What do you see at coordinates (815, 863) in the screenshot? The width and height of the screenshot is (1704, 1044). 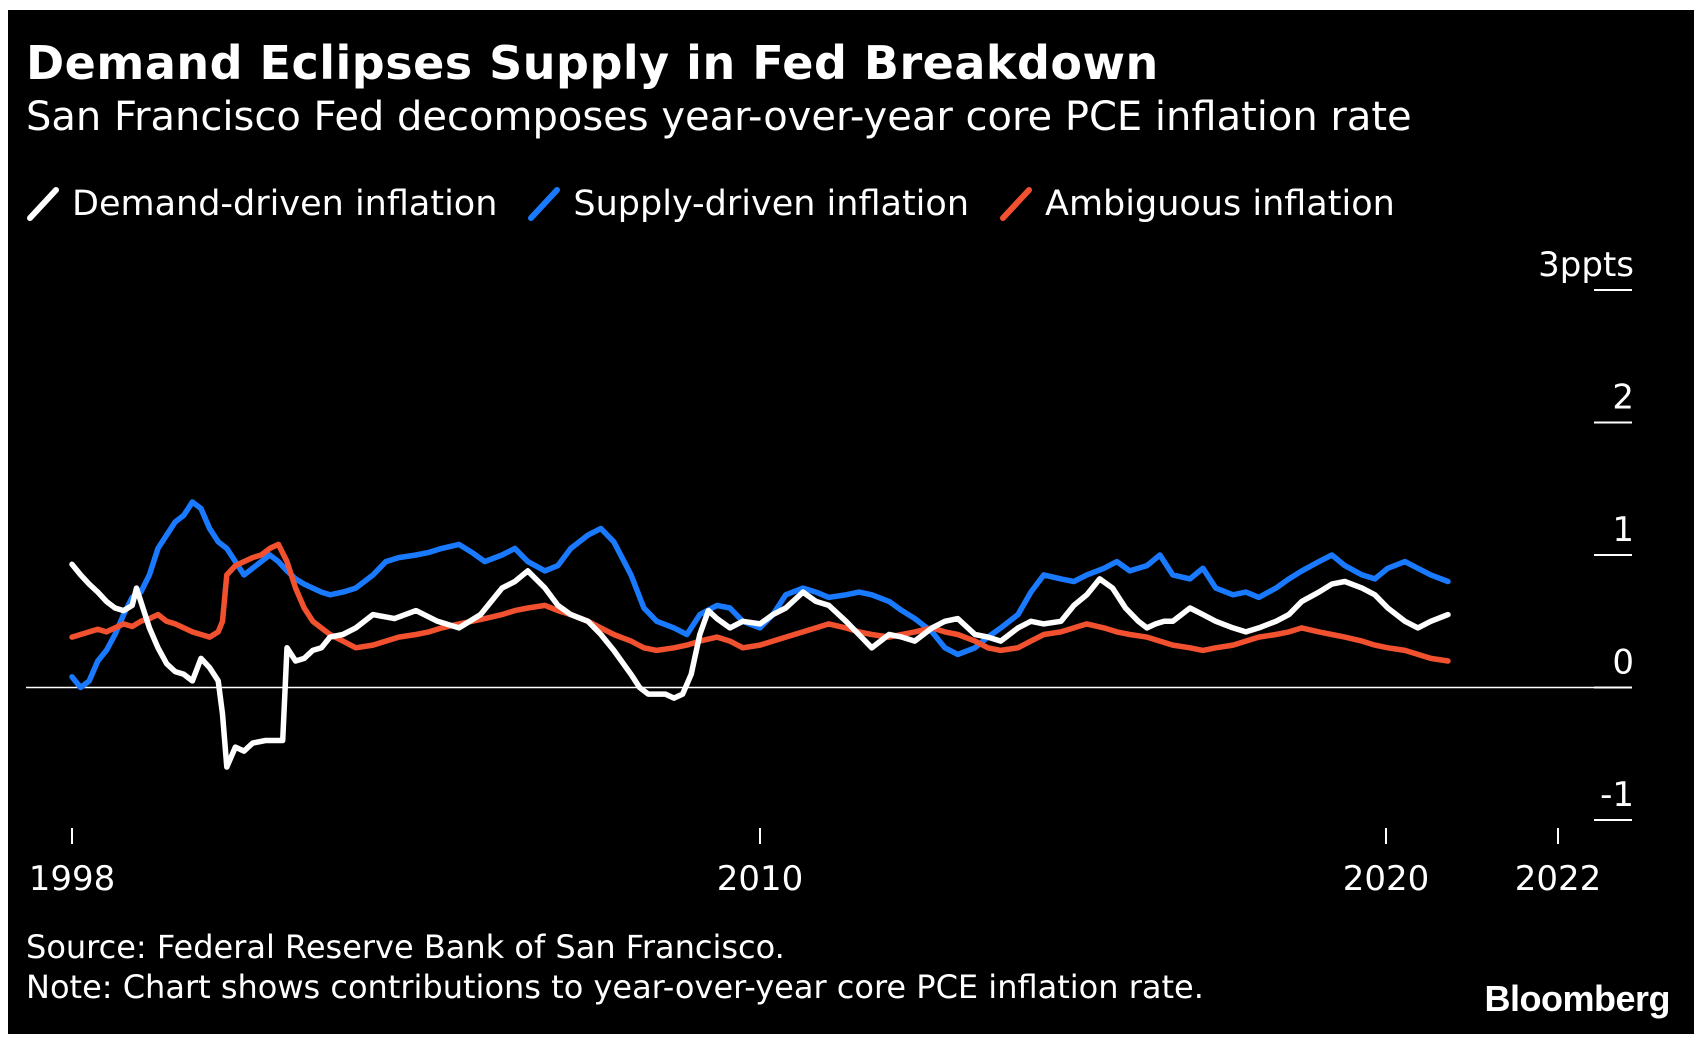 I see `x-axis: 1998 2010 2020 2022` at bounding box center [815, 863].